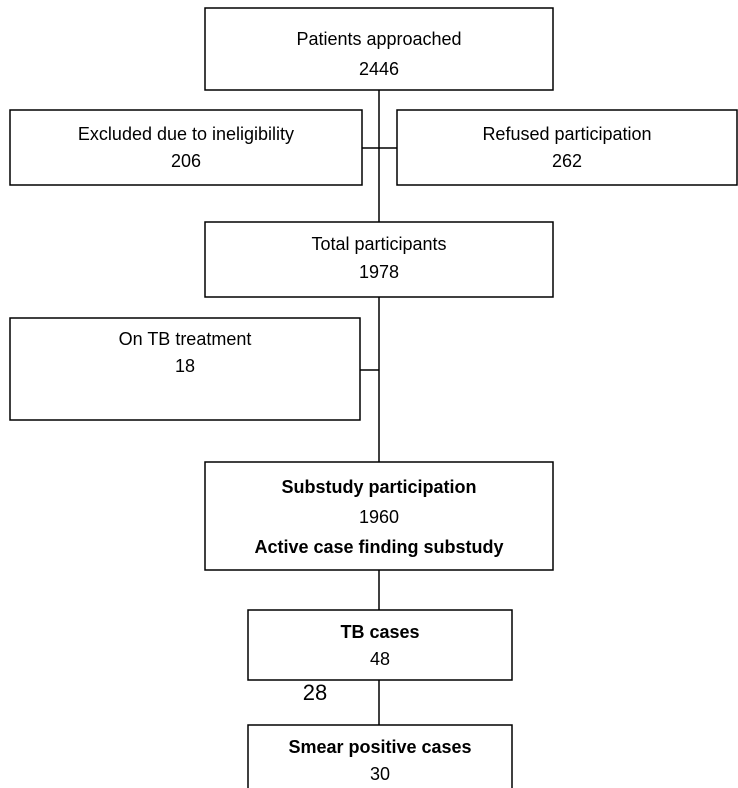  I want to click on node-count: 262, so click(567, 161).